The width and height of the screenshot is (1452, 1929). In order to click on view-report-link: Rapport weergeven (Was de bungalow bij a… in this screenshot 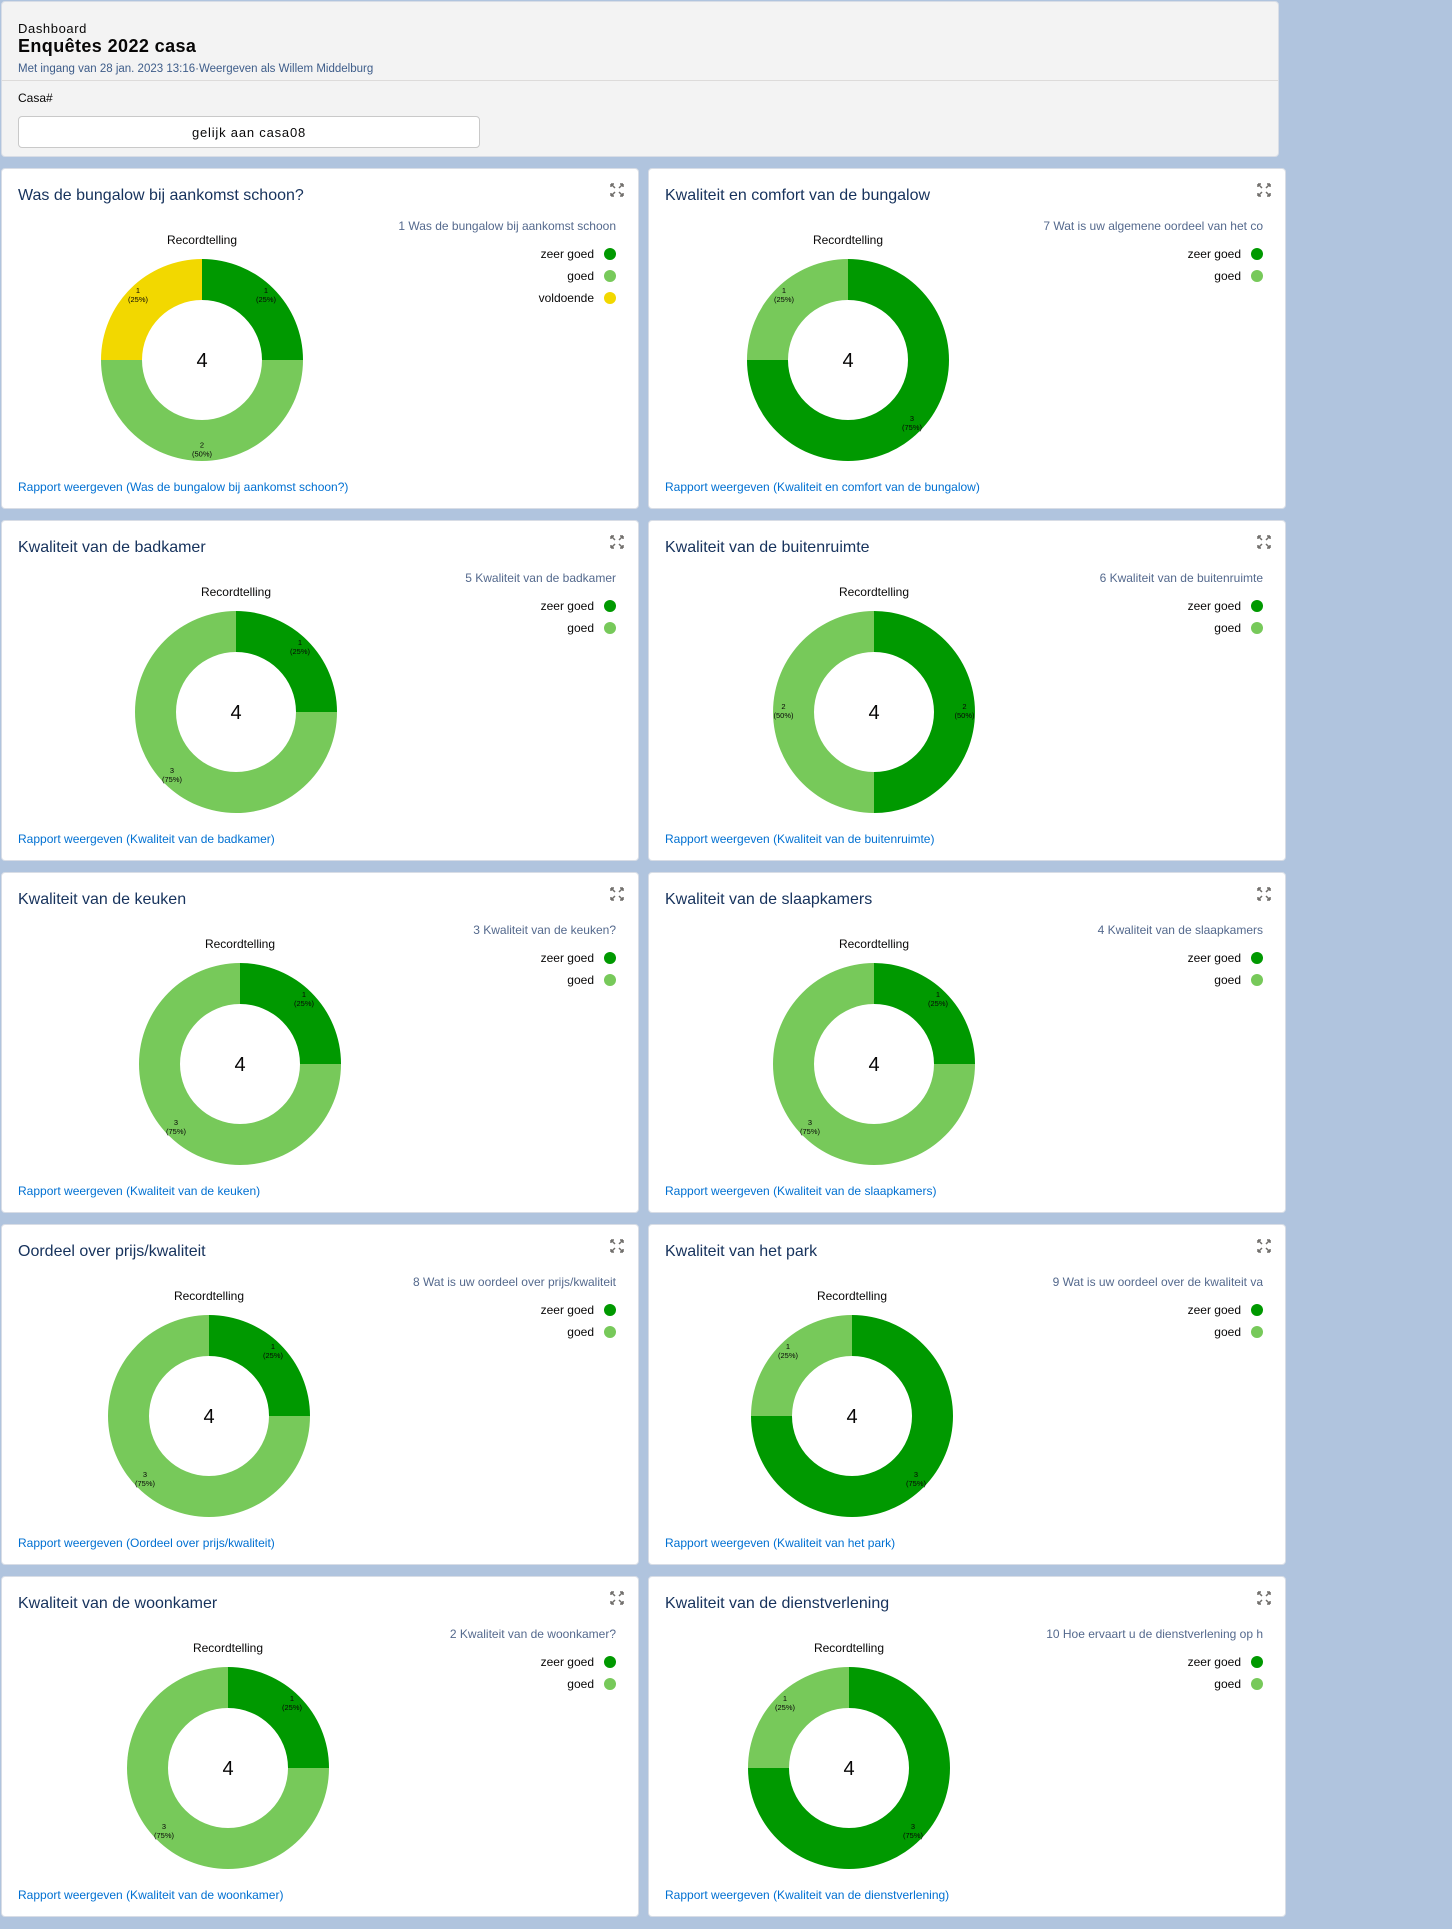, I will do `click(183, 487)`.